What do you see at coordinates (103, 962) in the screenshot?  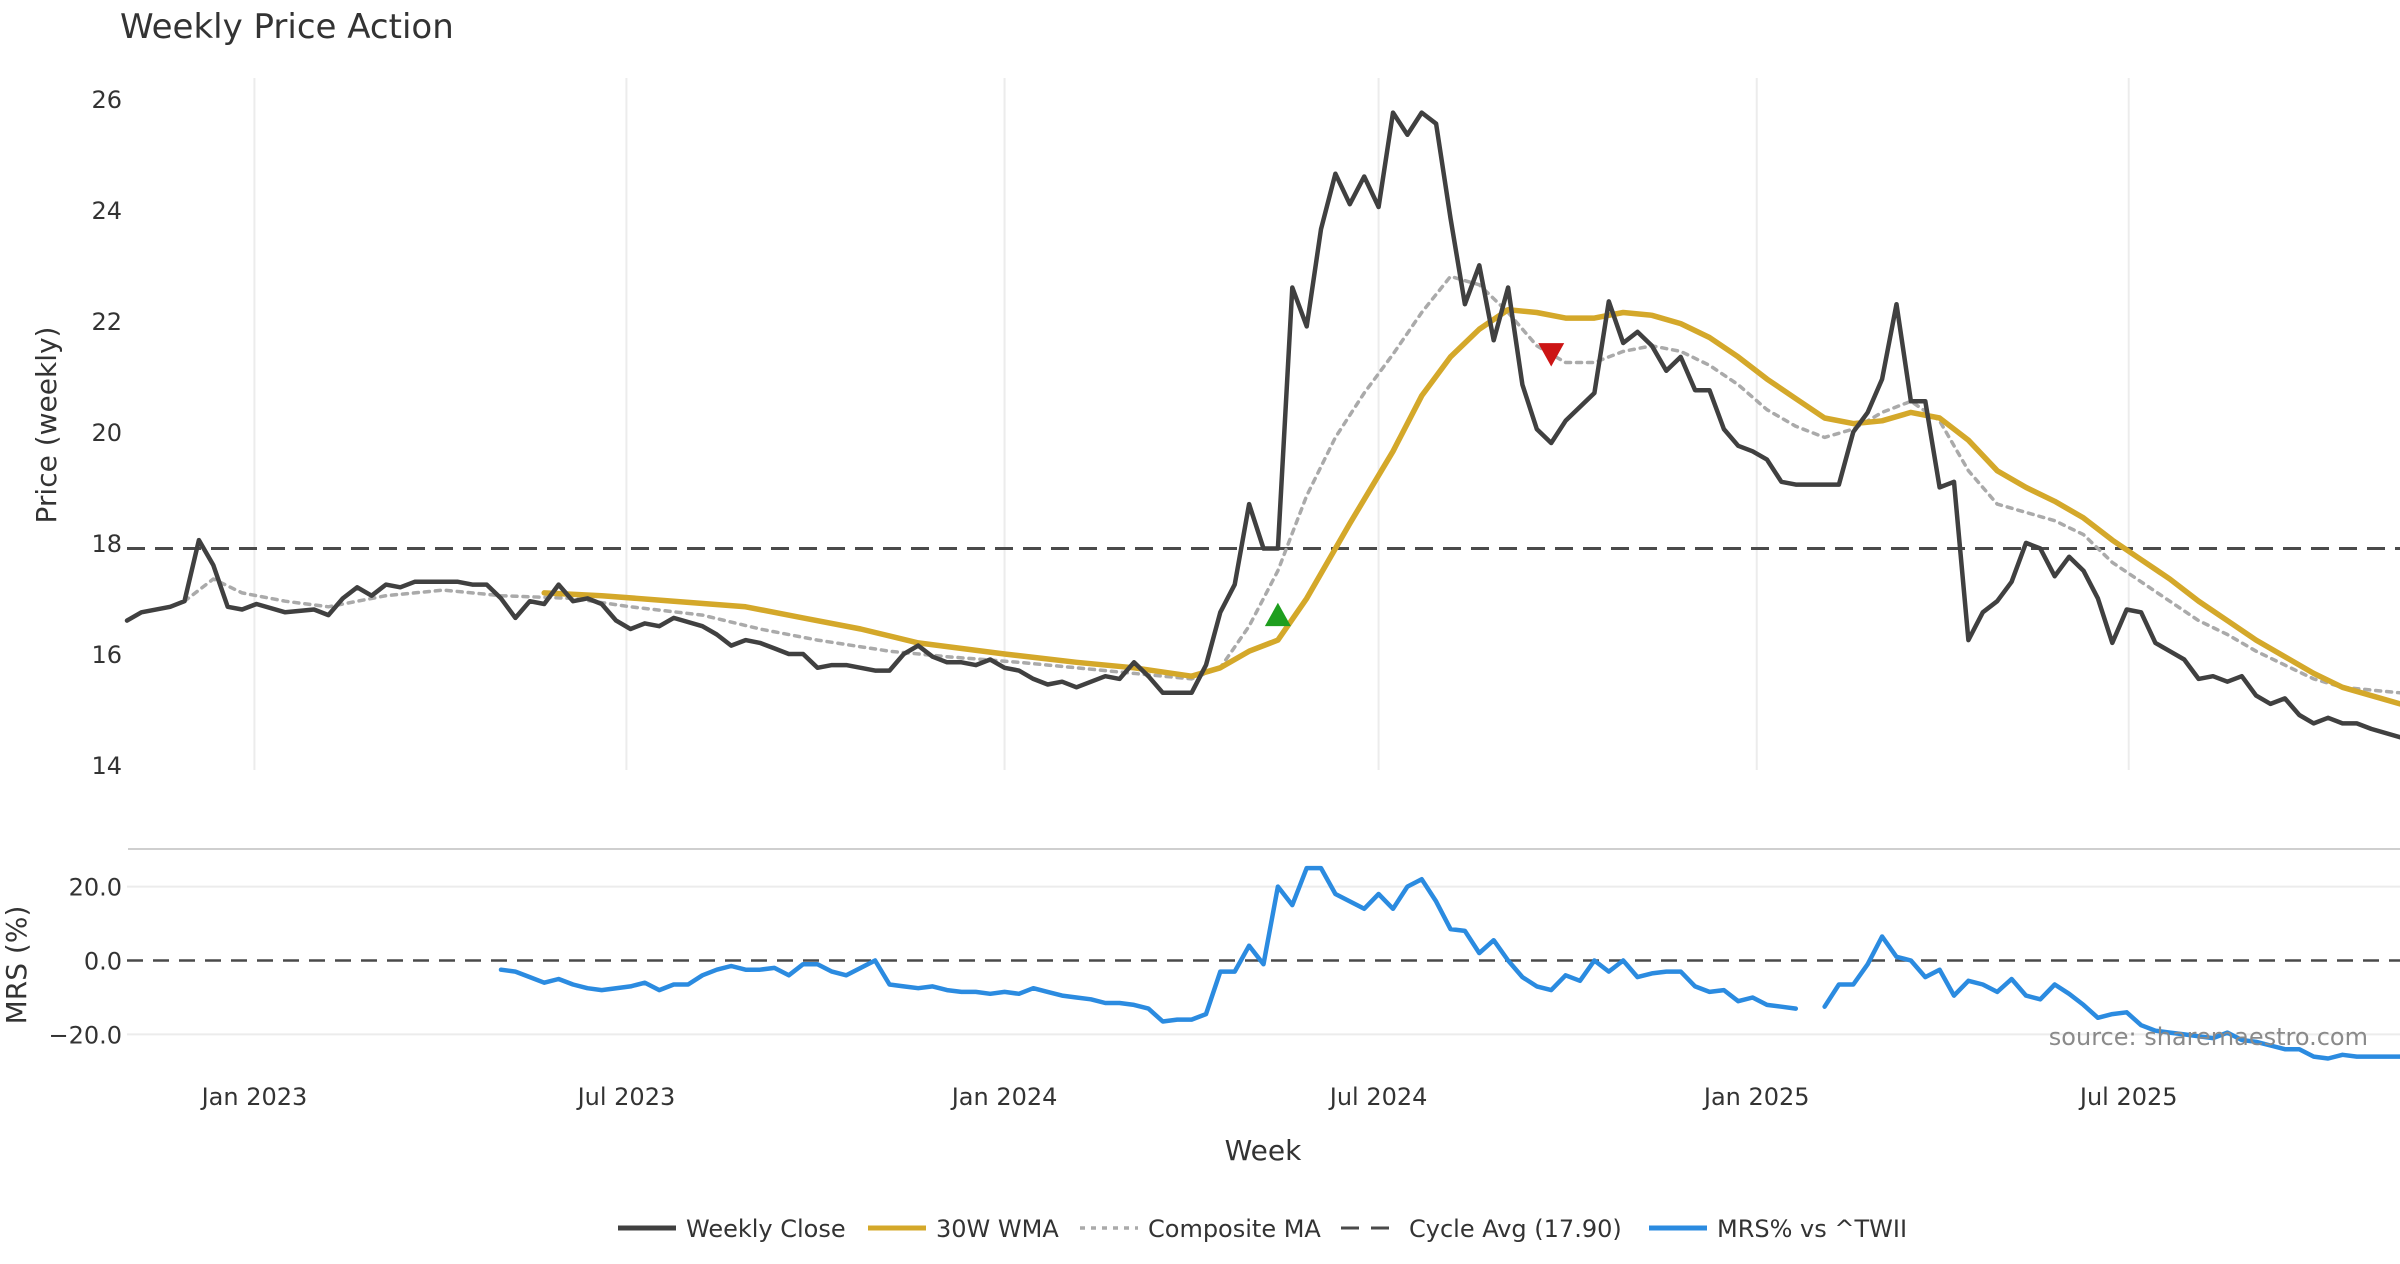 I see `mrs-y-tick-label: 0.0` at bounding box center [103, 962].